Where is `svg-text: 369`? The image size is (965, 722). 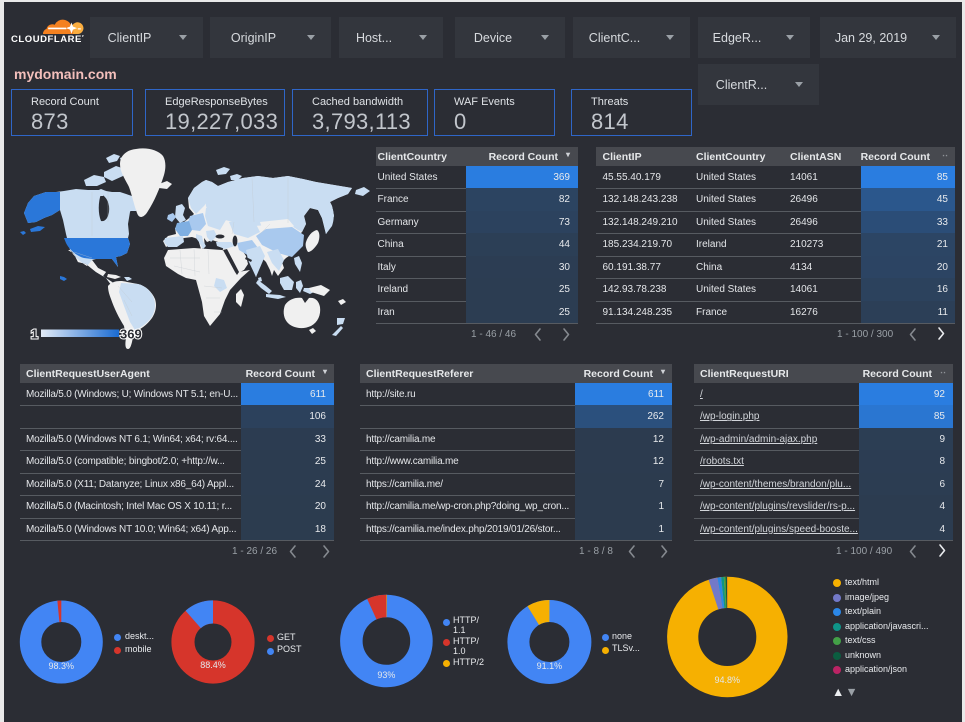 svg-text: 369 is located at coordinates (131, 334).